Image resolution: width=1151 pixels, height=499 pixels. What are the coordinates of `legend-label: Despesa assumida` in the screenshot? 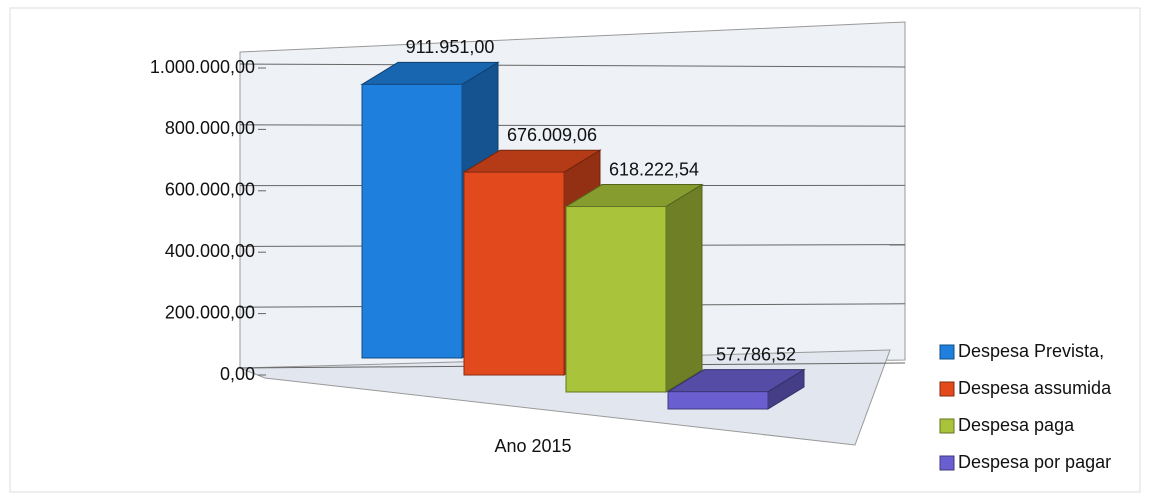 It's located at (1035, 388).